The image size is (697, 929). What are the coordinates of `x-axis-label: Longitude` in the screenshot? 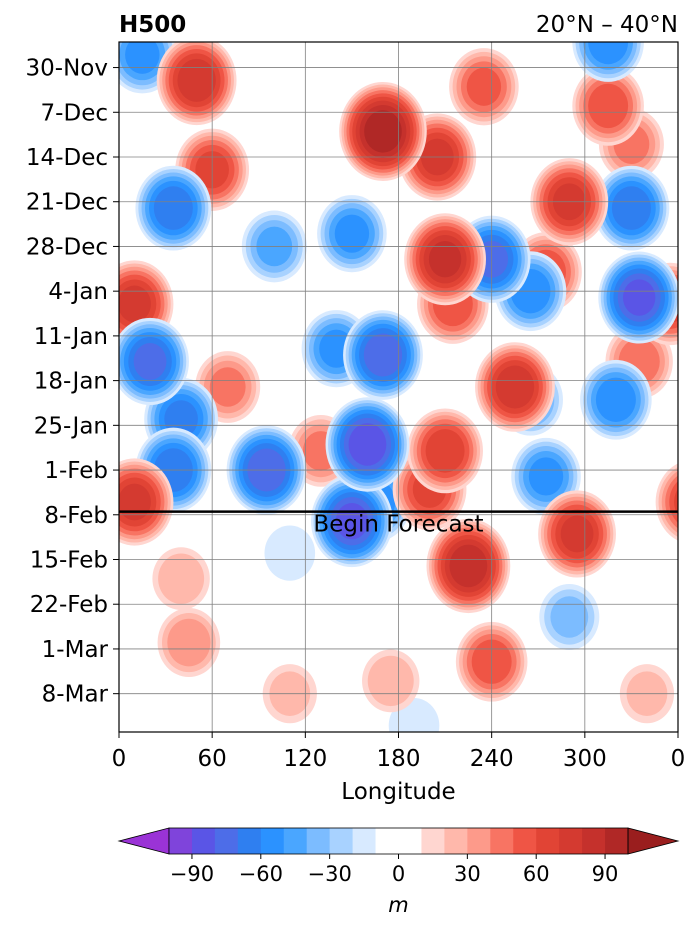 It's located at (398, 792).